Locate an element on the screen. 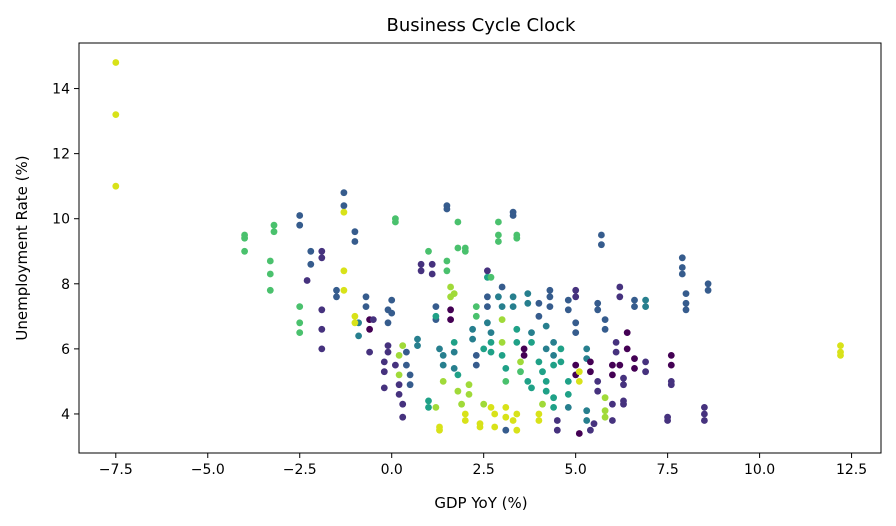 Image resolution: width=896 pixels, height=526 pixels. x-tick-label: −2.5 is located at coordinates (300, 470).